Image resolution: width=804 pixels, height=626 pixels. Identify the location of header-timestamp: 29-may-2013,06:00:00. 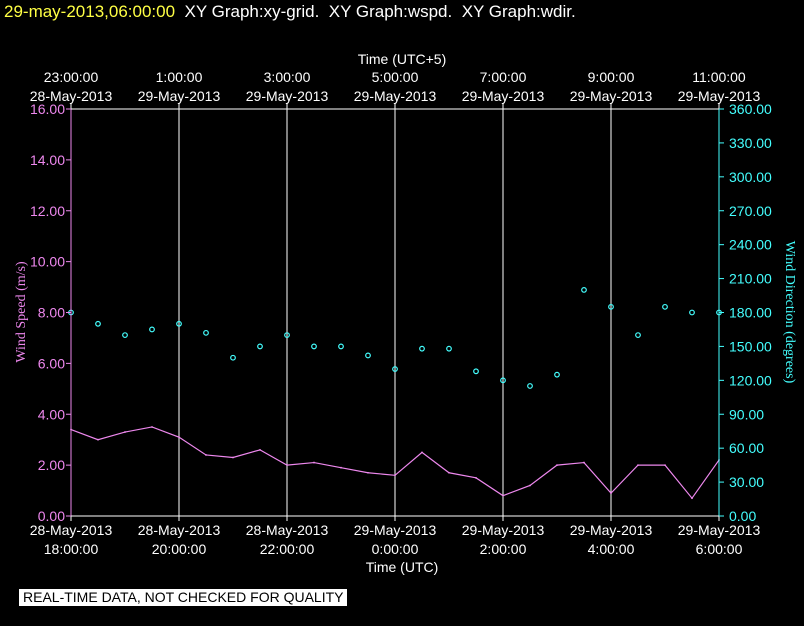
(90, 11).